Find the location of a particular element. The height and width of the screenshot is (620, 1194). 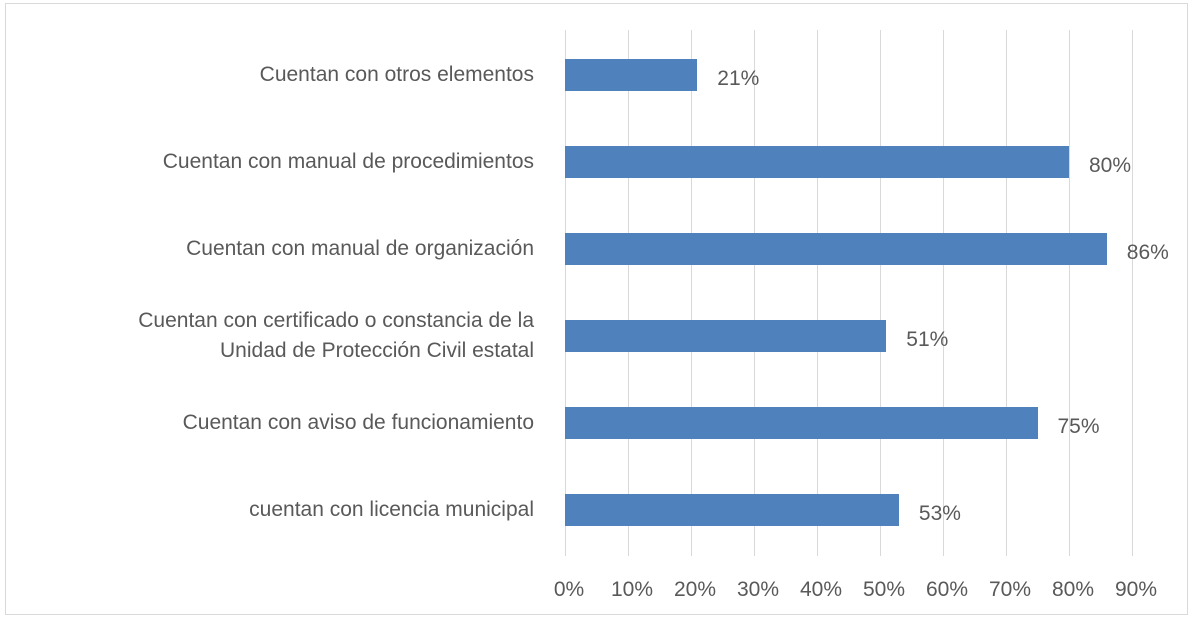

x-tick-label: 0% is located at coordinates (569, 589).